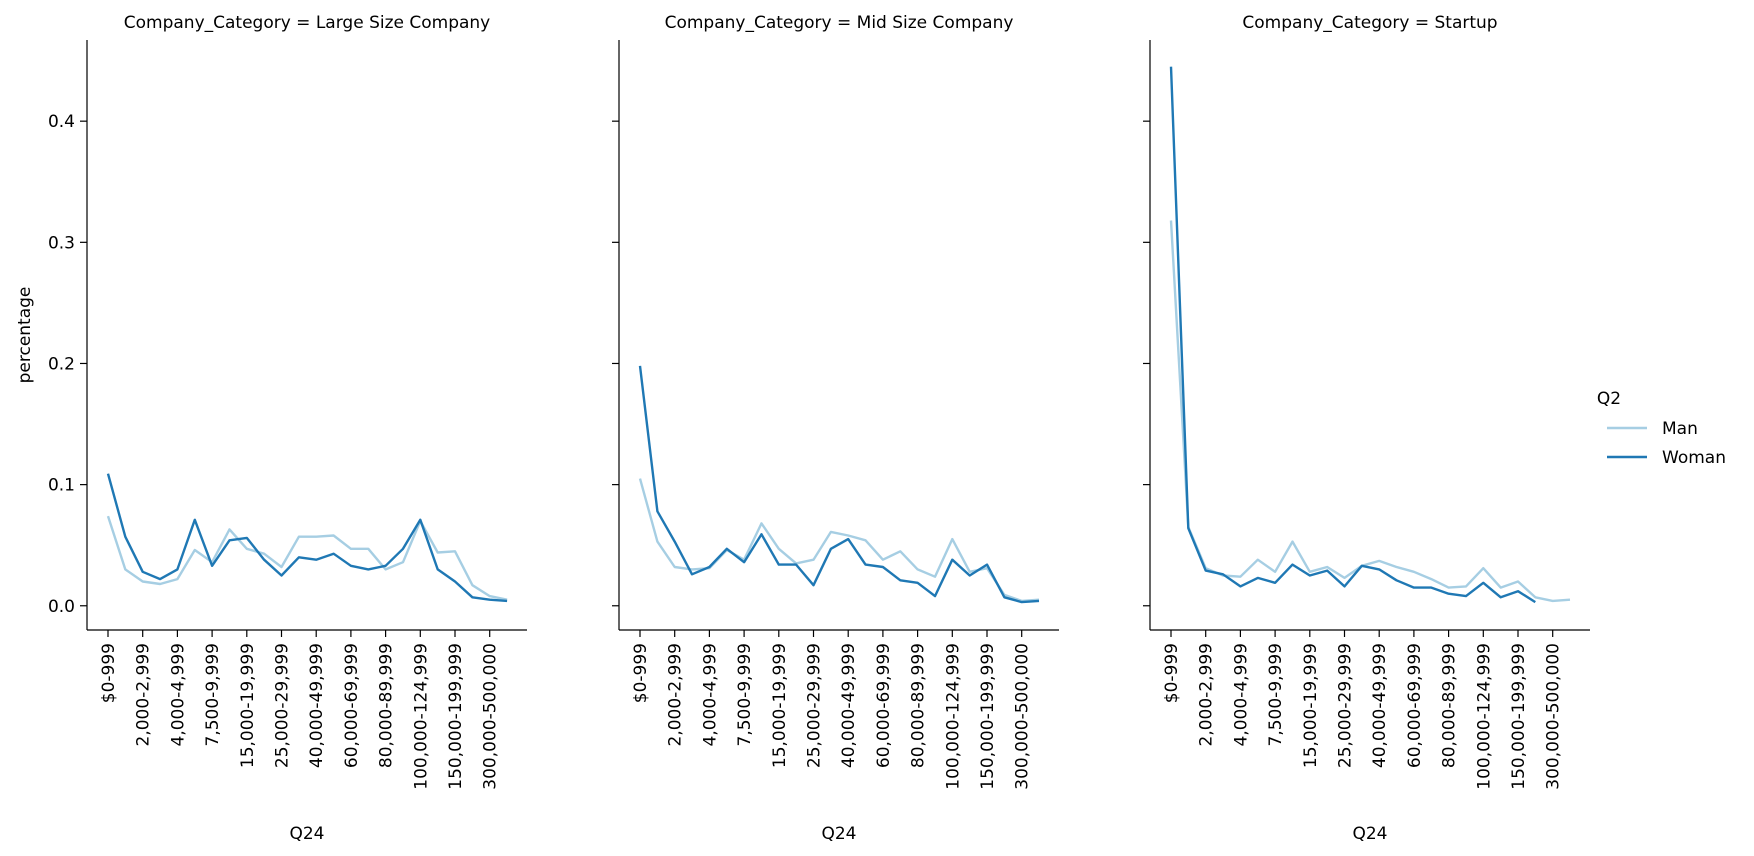 Image resolution: width=1754 pixels, height=856 pixels. Describe the element at coordinates (1680, 429) in the screenshot. I see `legend-label-man: Man` at that location.